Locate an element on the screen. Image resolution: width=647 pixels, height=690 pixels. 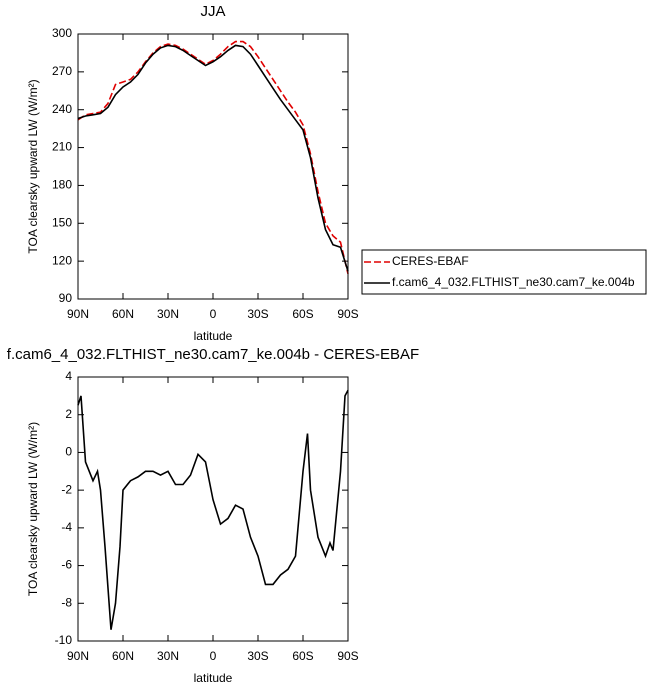
y-tick-label: -2 is located at coordinates (66, 489).